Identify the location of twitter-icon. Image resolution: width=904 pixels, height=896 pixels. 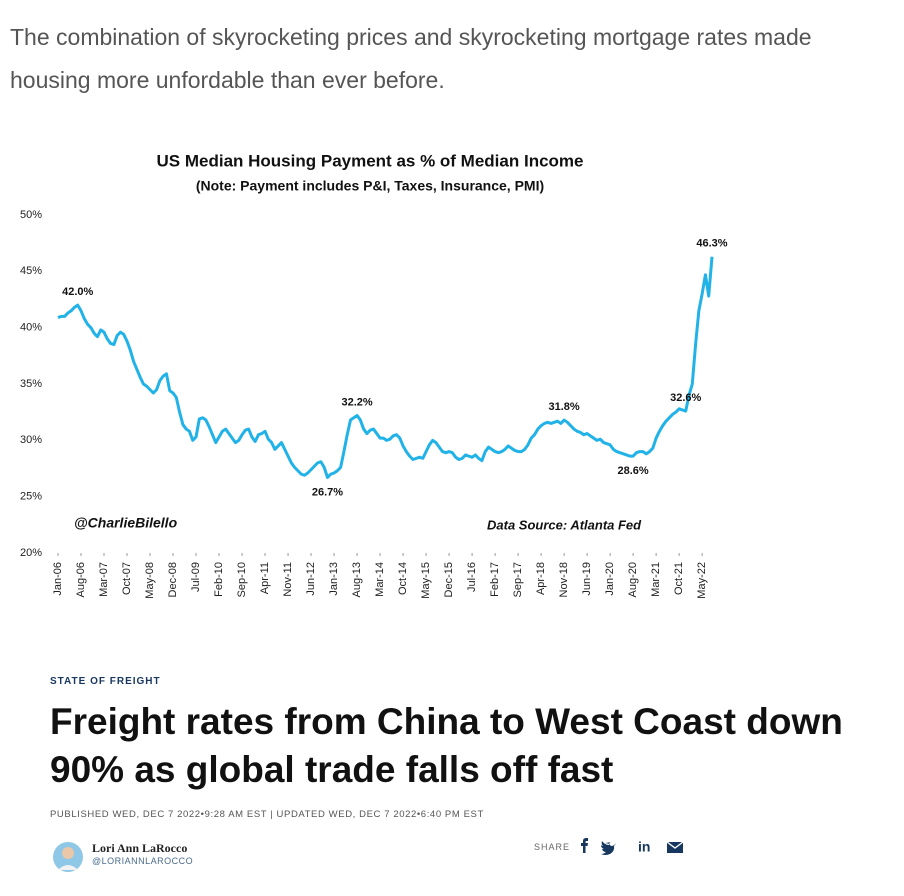
(608, 848).